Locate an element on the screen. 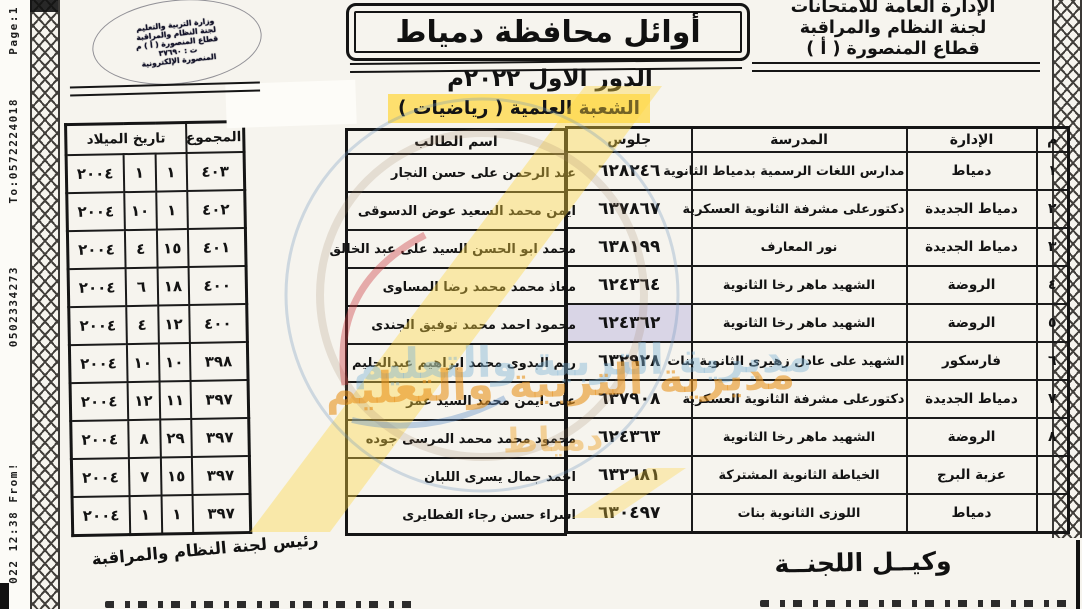 Image resolution: width=1082 pixels, height=609 pixels. rank-cell: ٤ is located at coordinates (1052, 285).